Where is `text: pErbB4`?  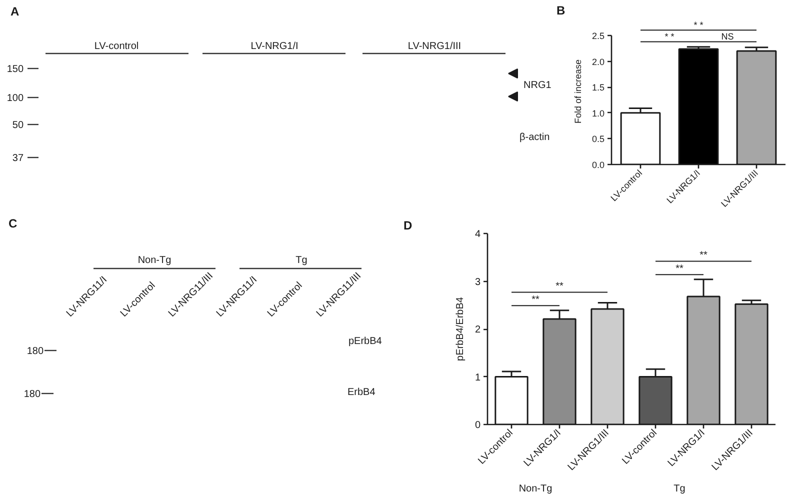
text: pErbB4 is located at coordinates (365, 341).